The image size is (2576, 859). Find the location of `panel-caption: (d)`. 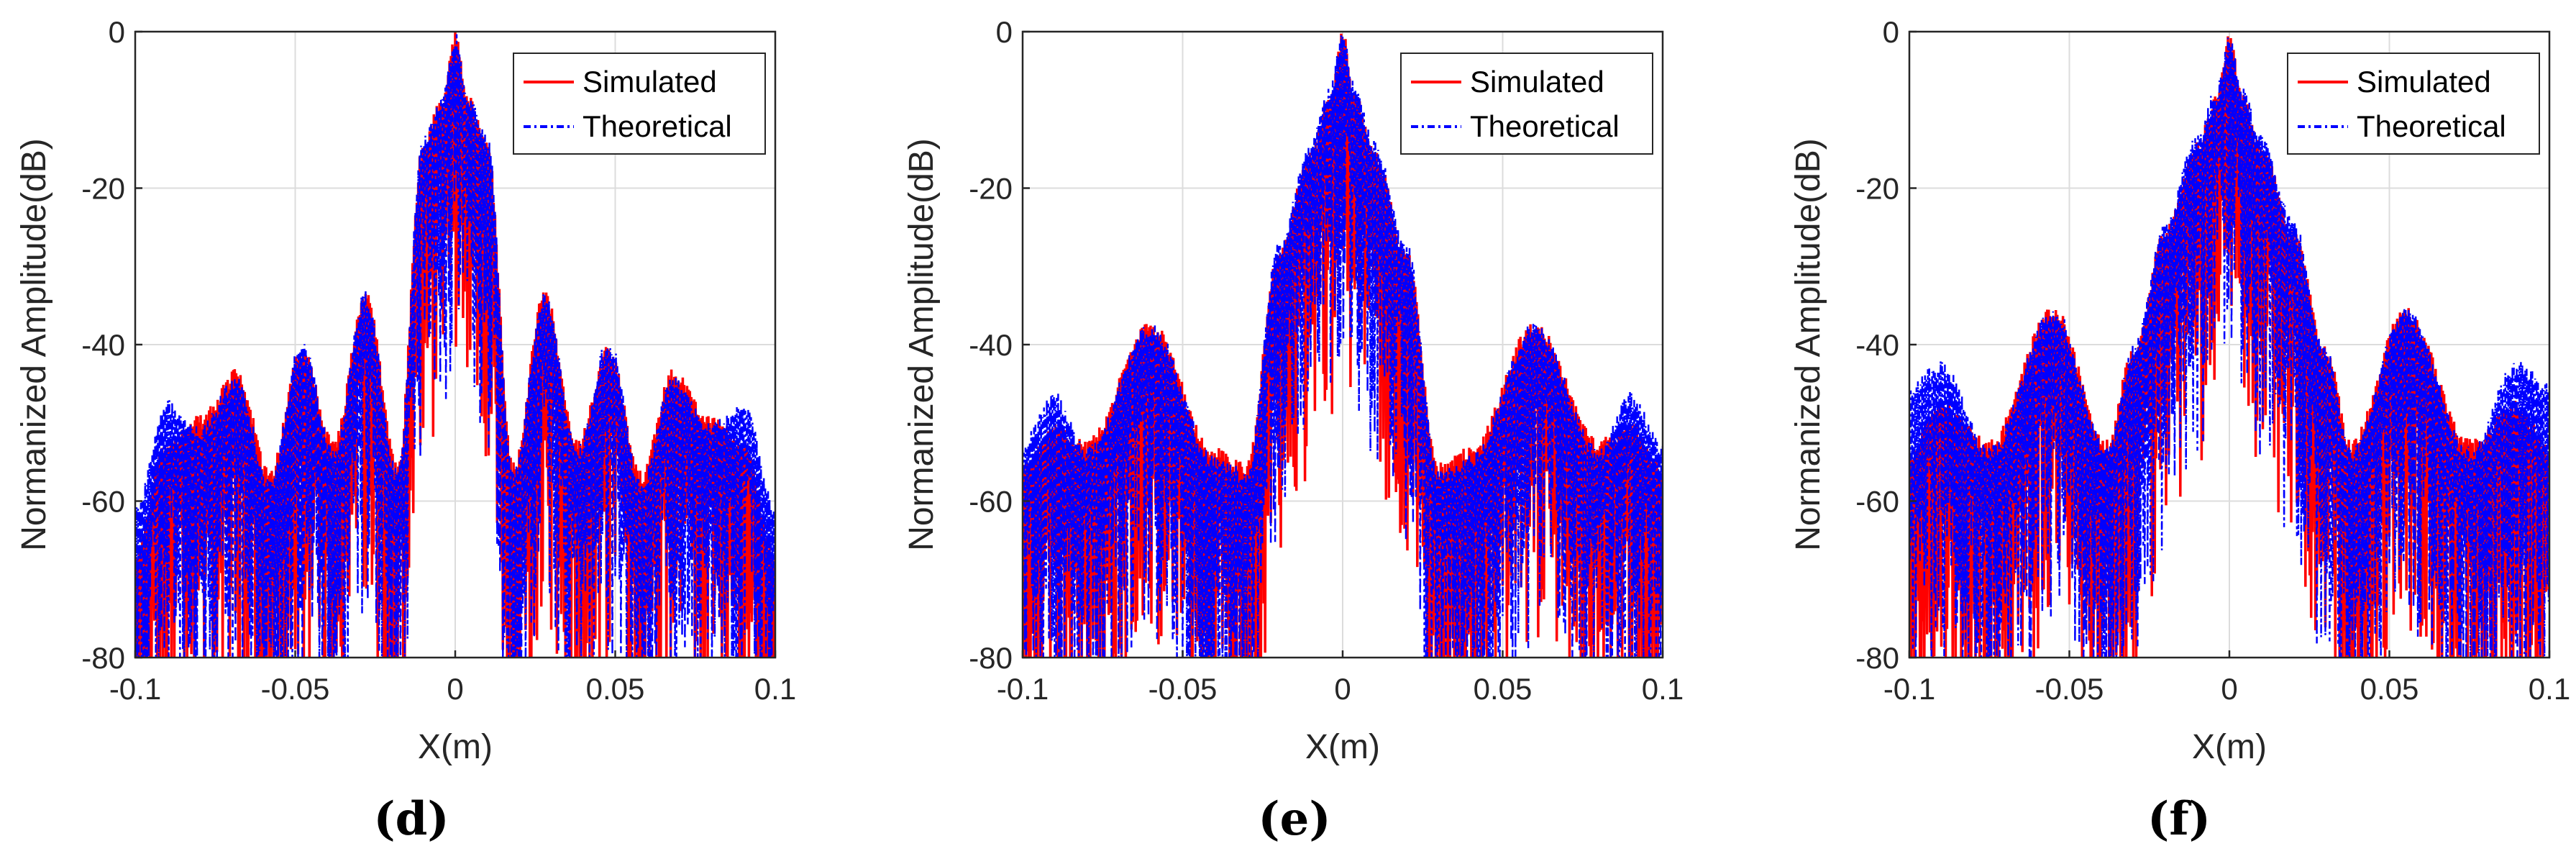

panel-caption: (d) is located at coordinates (411, 819).